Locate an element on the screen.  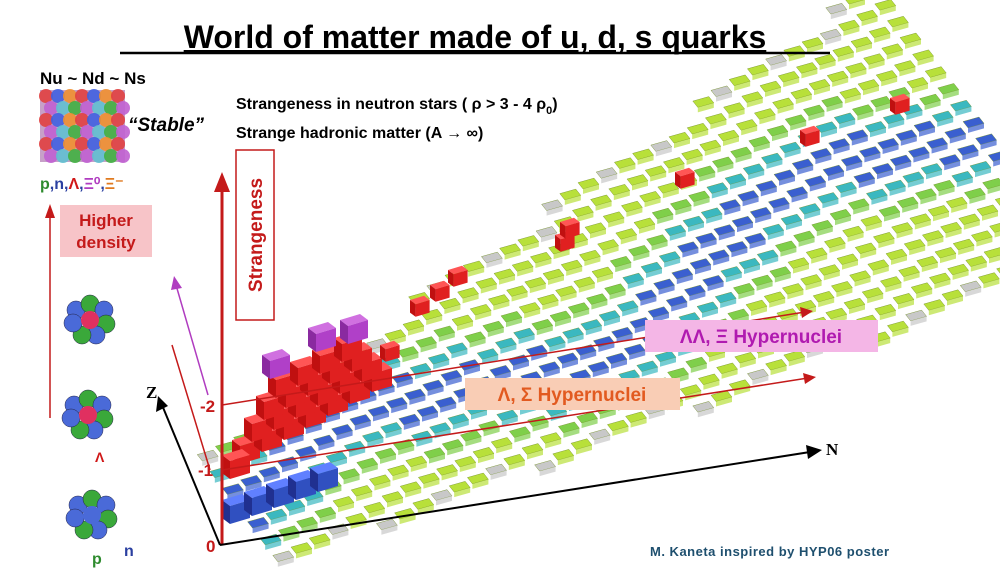
strangeness-box is located at coordinates (255, 235).